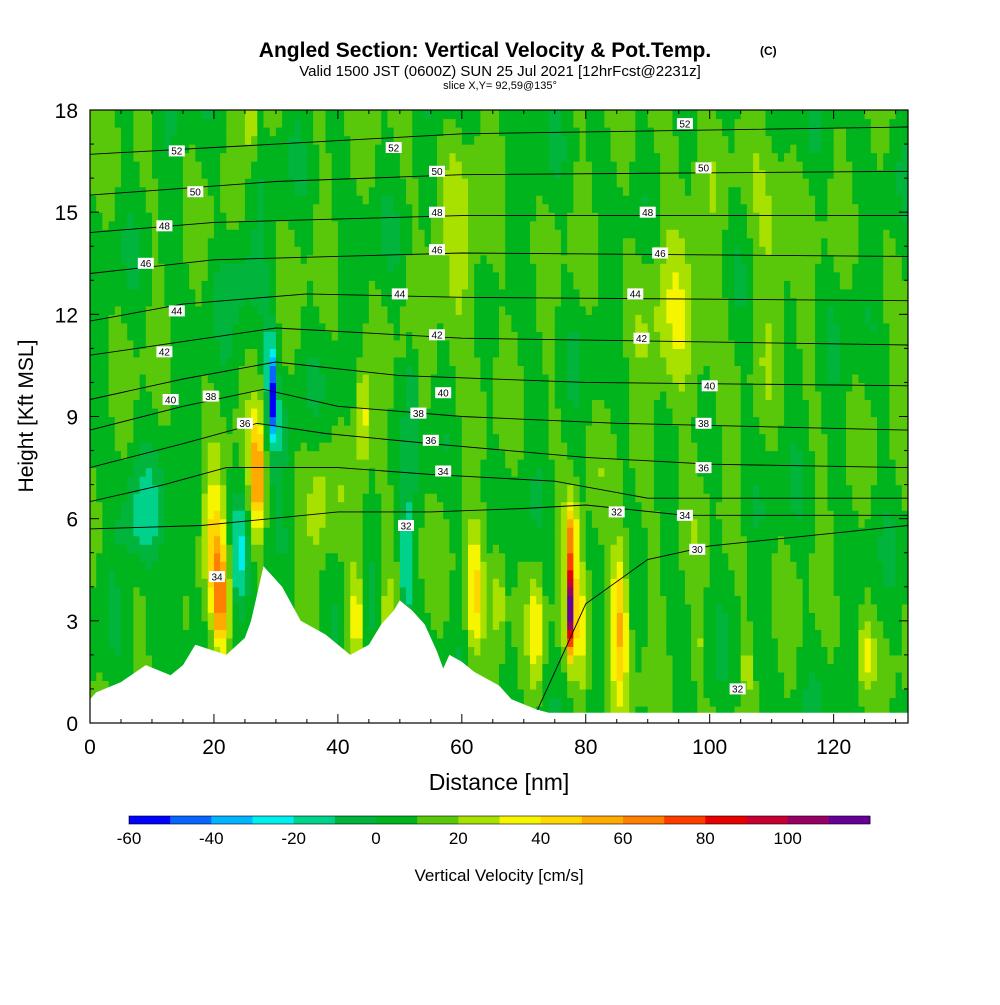  What do you see at coordinates (437, 335) in the screenshot?
I see `contour-label-box` at bounding box center [437, 335].